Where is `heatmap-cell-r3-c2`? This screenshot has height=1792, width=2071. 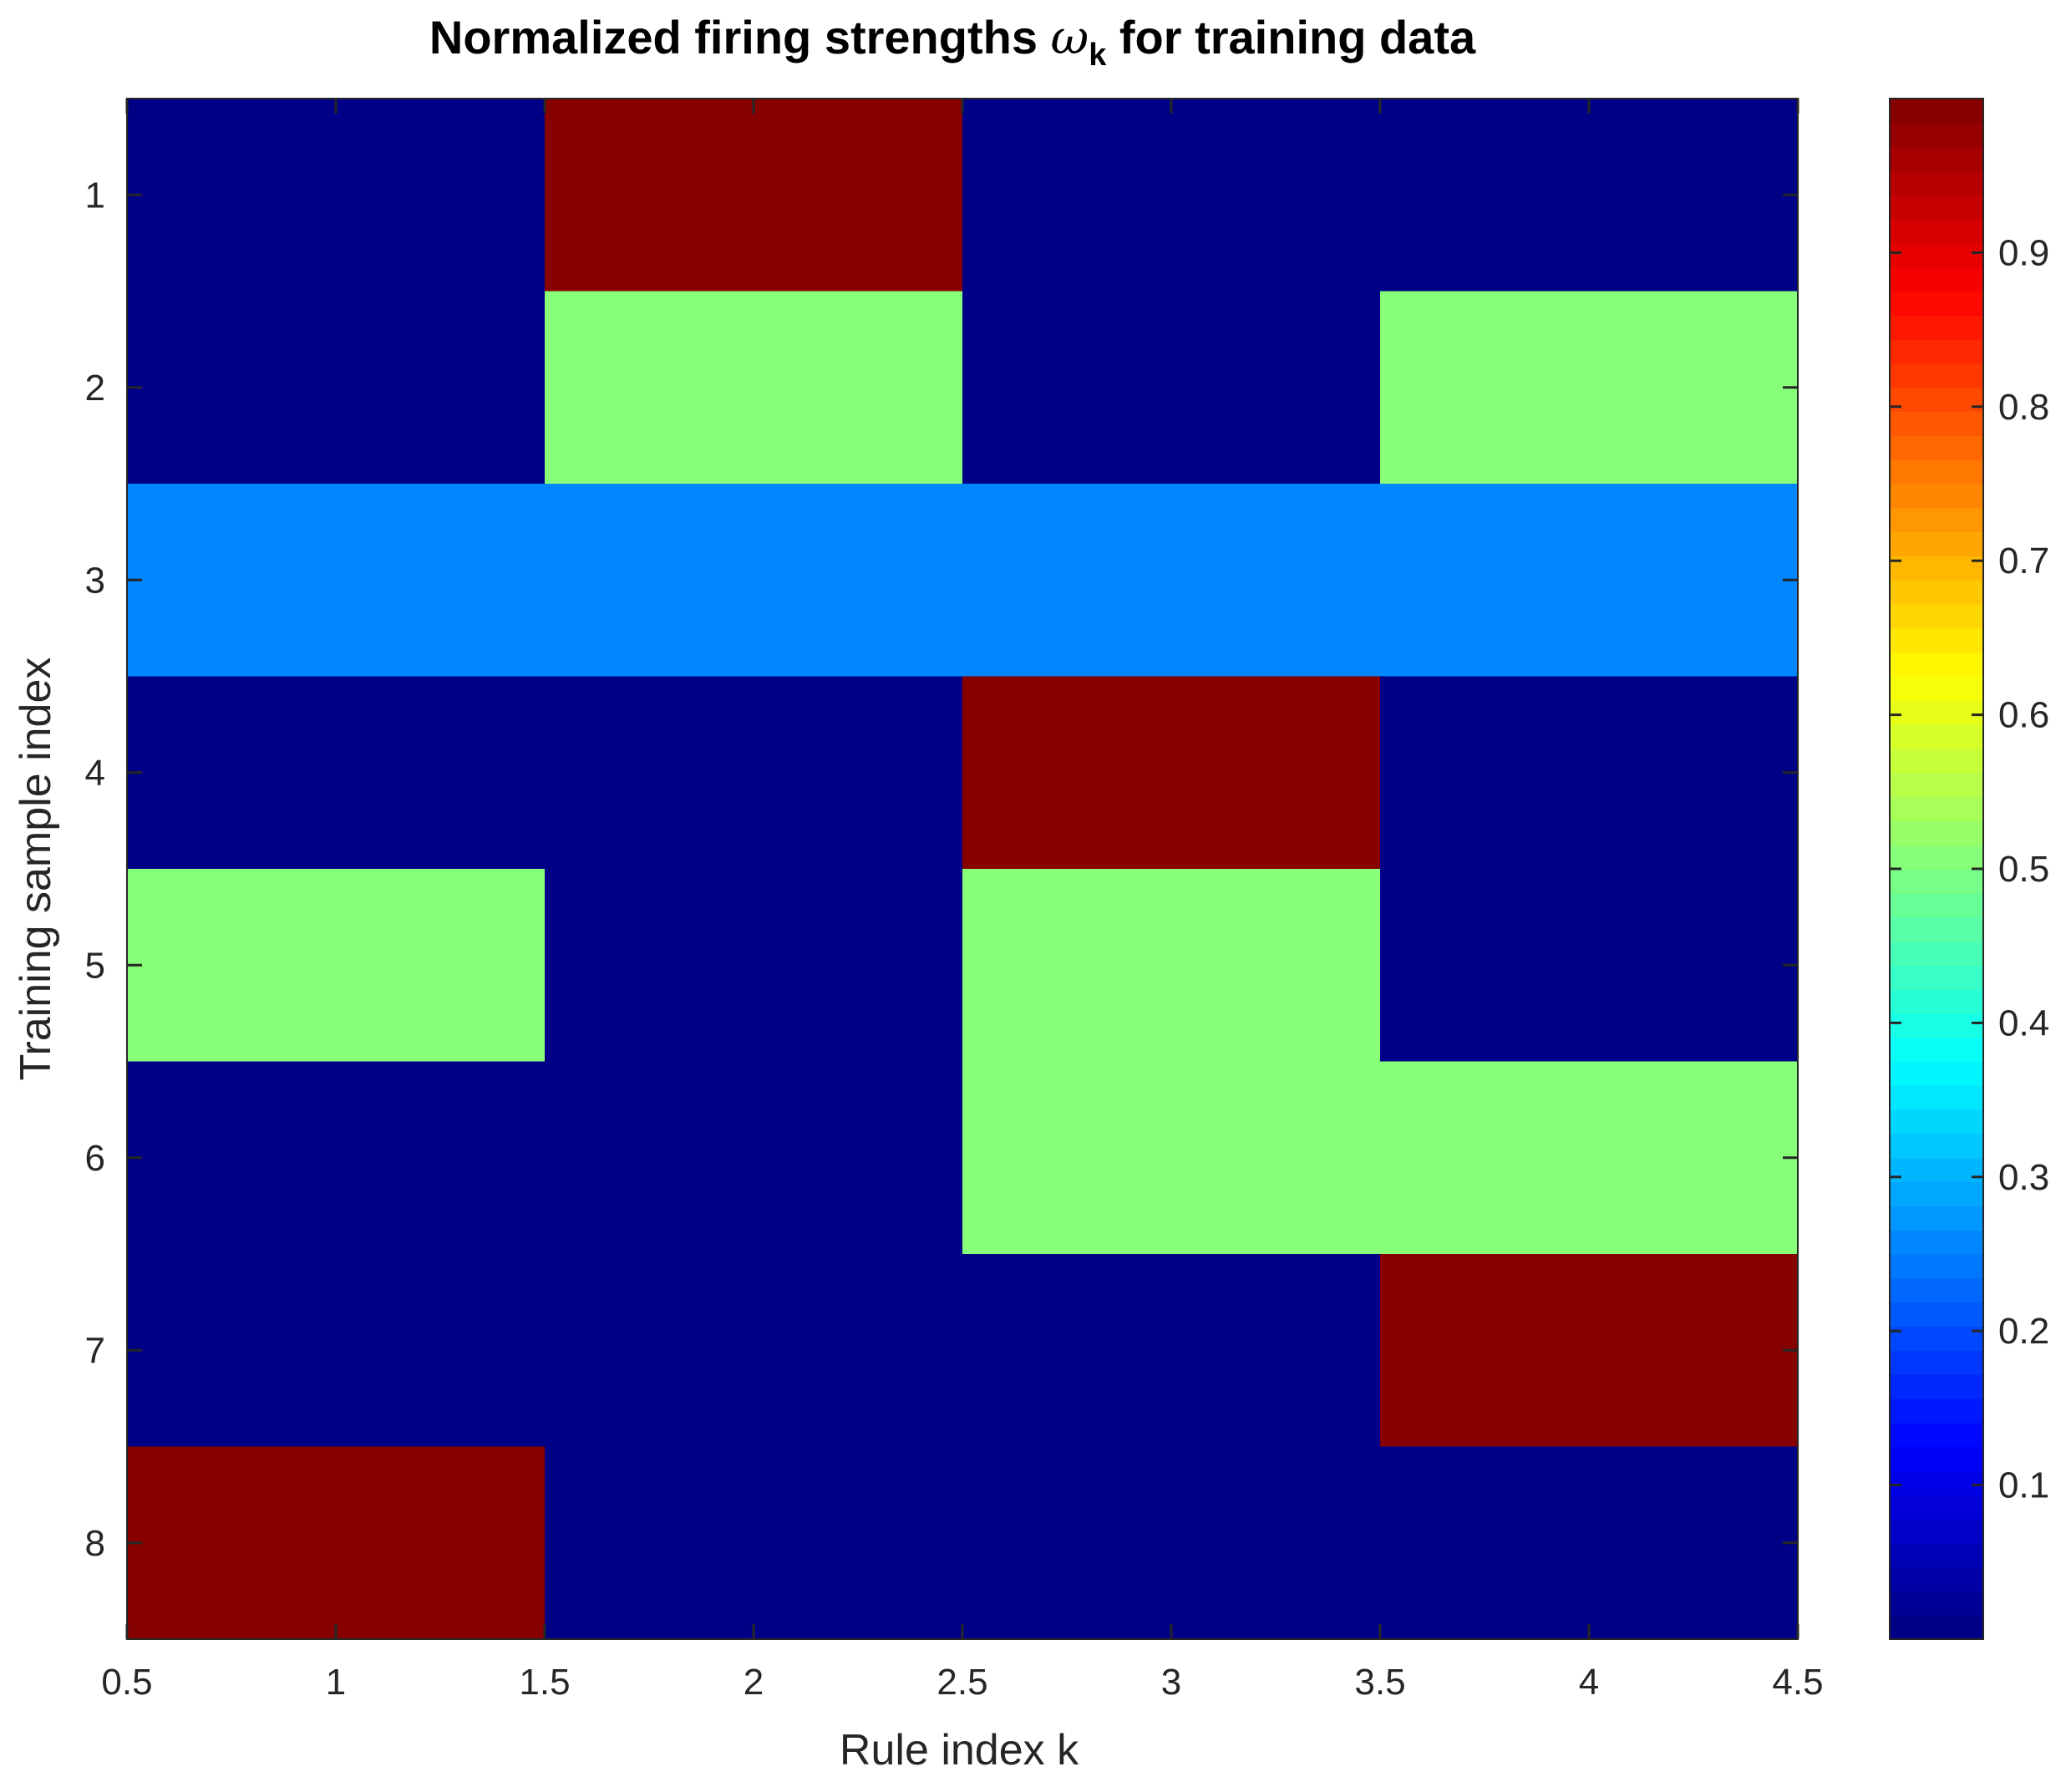
heatmap-cell-r3-c2 is located at coordinates (753, 580).